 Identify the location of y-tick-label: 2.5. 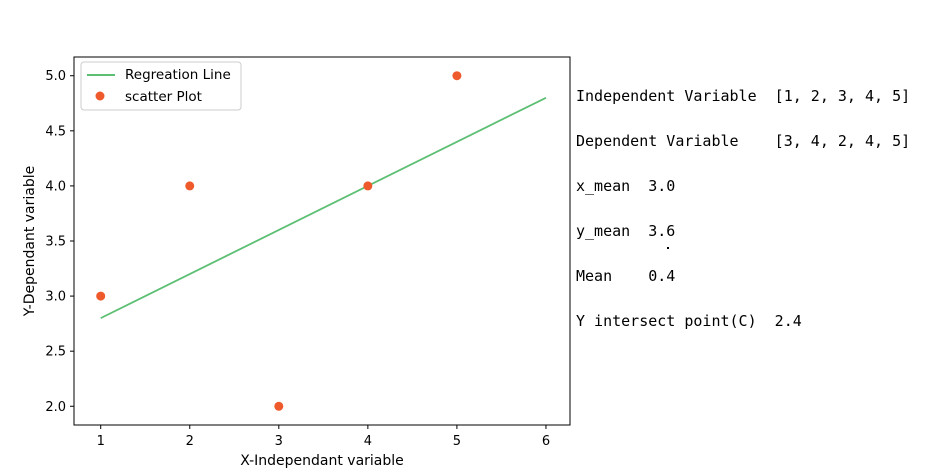
(55, 352).